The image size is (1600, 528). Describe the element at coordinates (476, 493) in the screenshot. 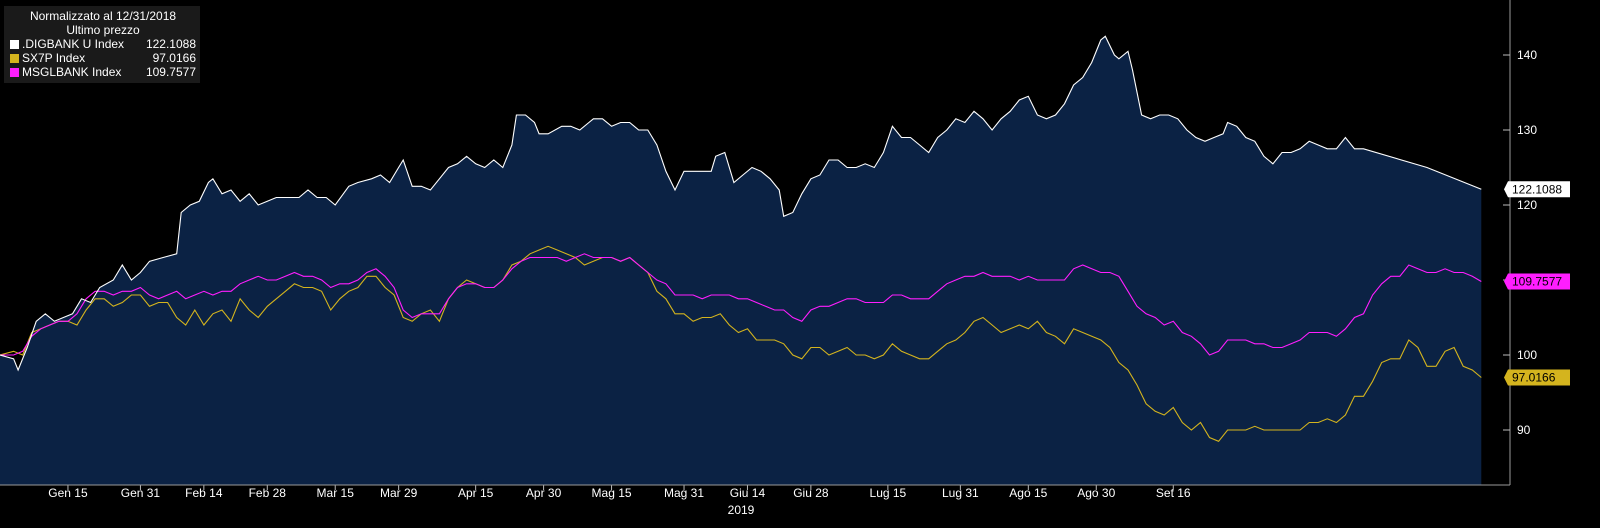

I see `x-tick-label: Apr 15` at that location.